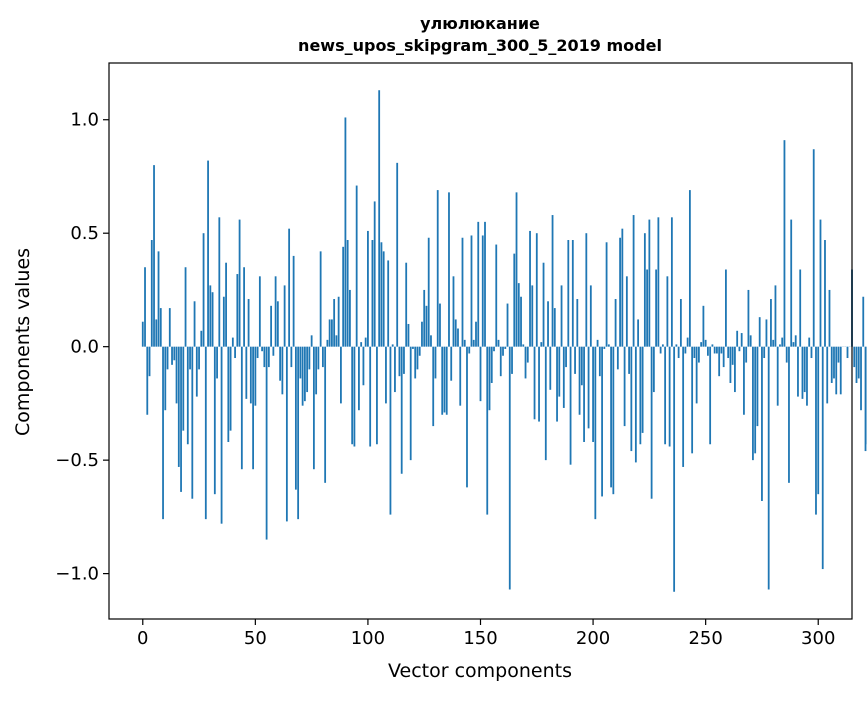  I want to click on chart-title: улюлюкание, so click(480, 23).